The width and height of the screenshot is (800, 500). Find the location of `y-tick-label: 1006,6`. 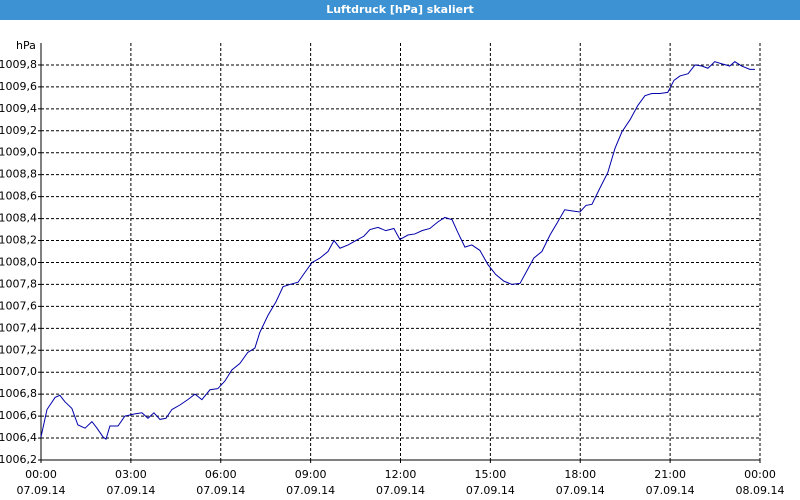

y-tick-label: 1006,6 is located at coordinates (18, 415).